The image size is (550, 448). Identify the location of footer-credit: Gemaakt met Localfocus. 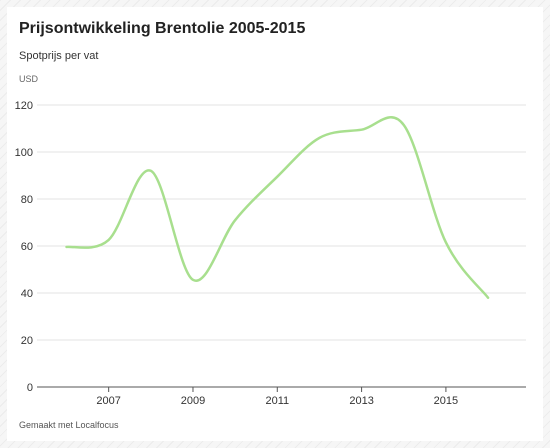
(69, 425).